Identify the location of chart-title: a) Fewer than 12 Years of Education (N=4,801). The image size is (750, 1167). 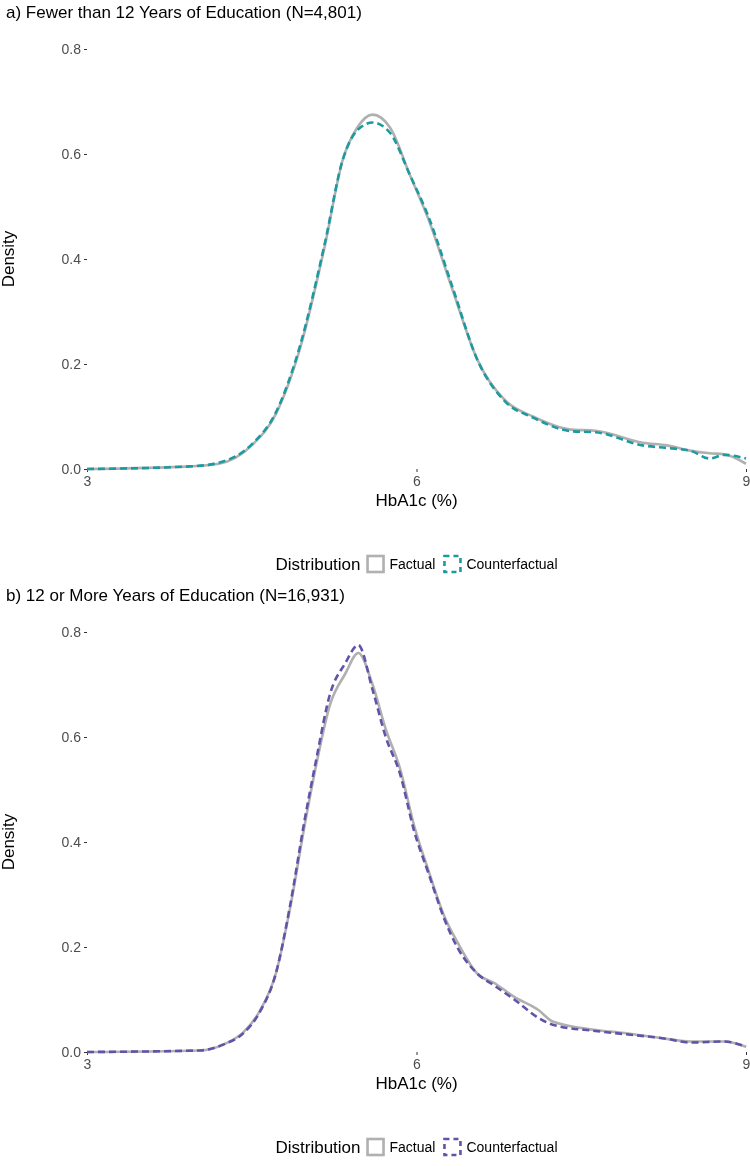
(184, 12).